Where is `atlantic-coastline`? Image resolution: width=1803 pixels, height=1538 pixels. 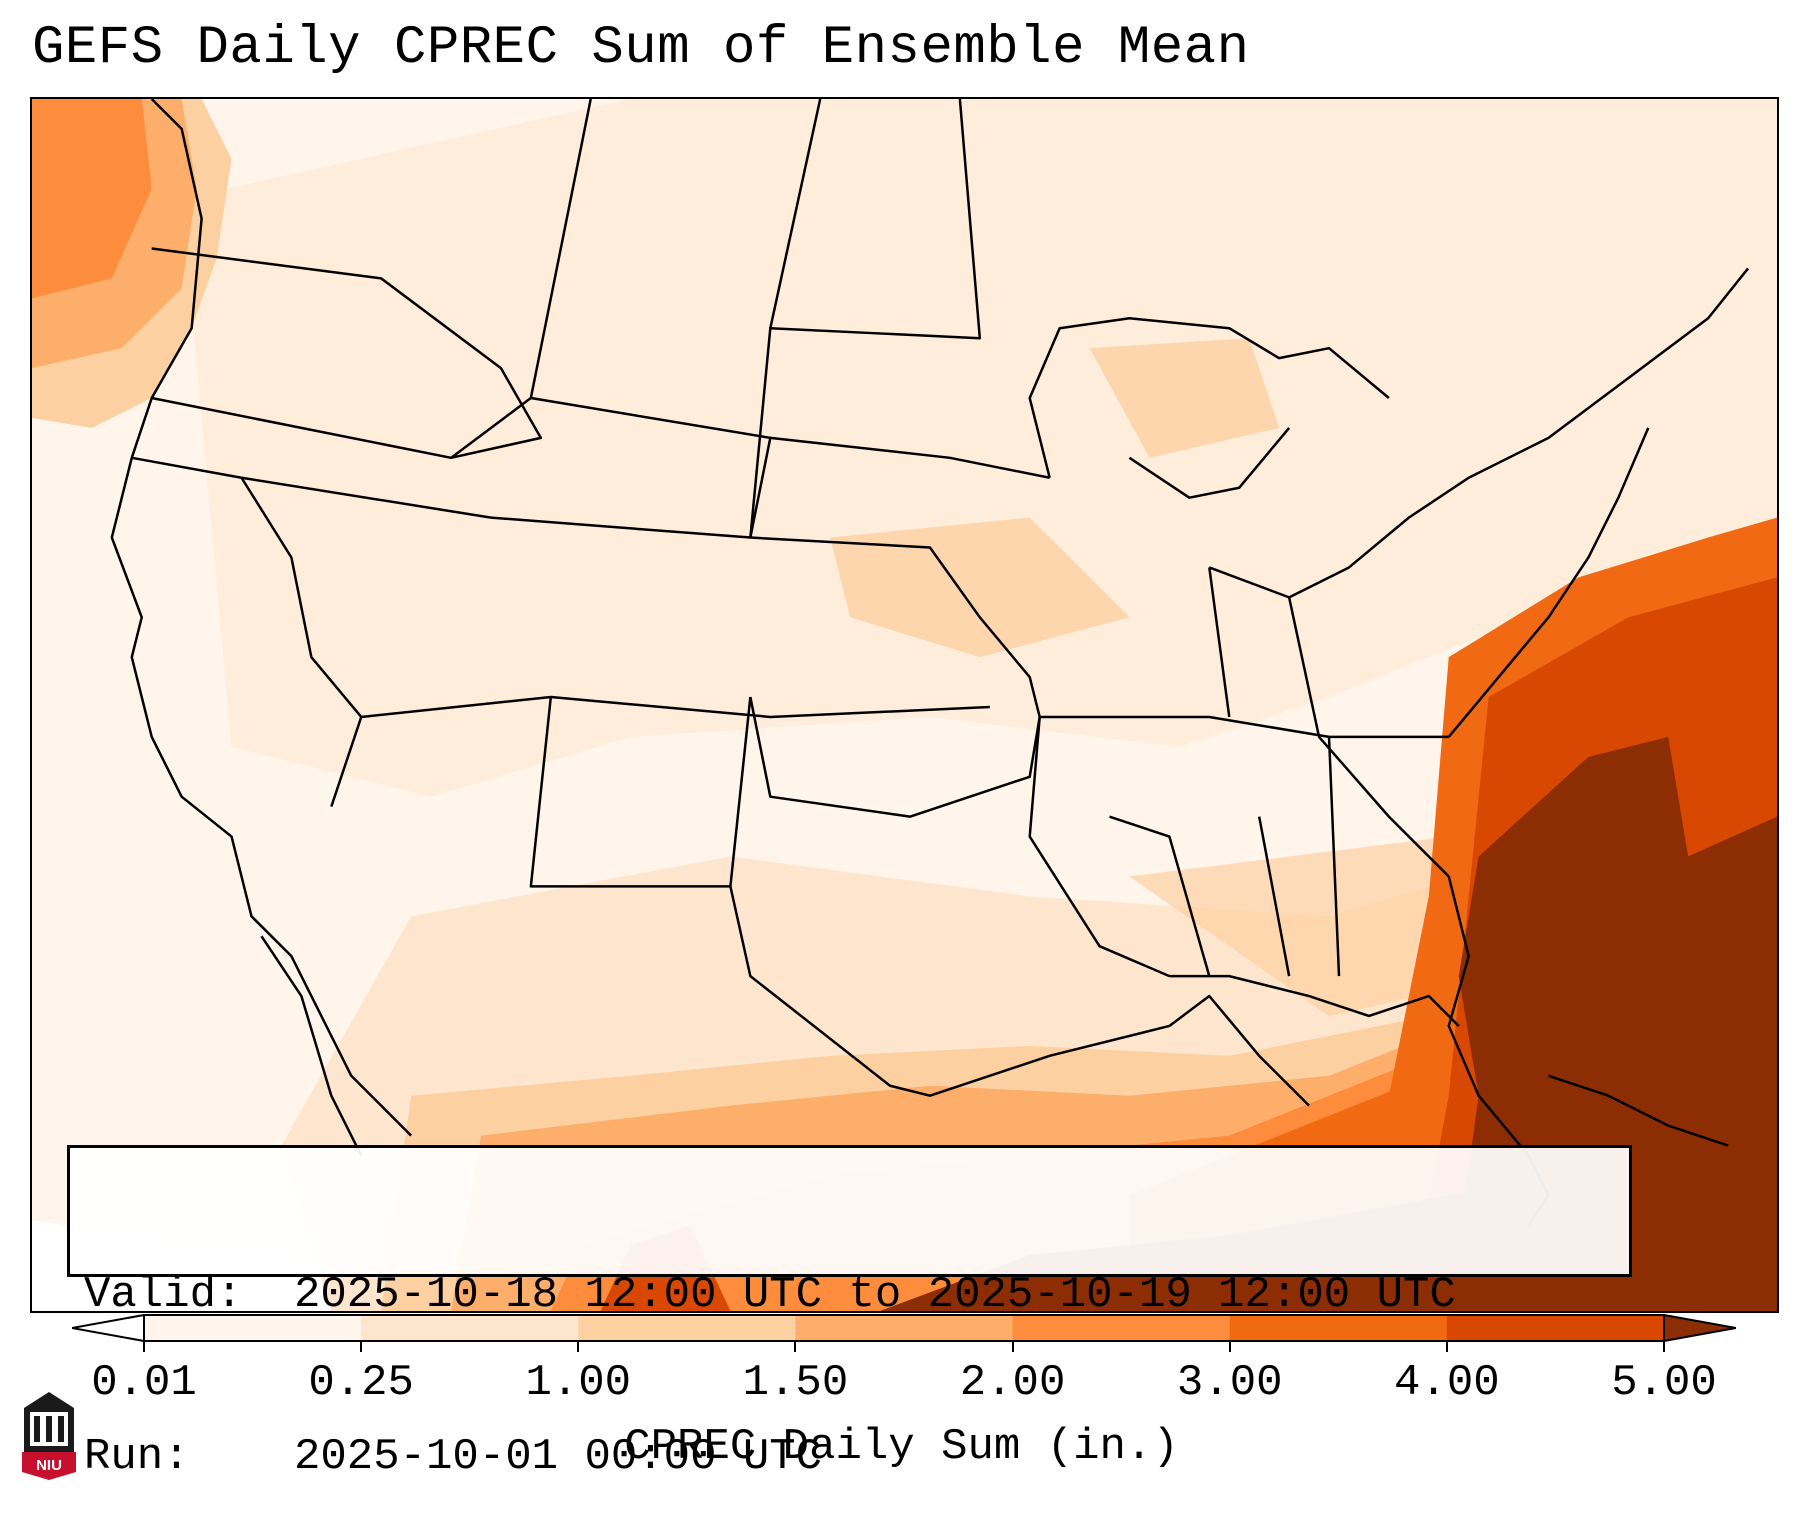
atlantic-coastline is located at coordinates (1548, 582).